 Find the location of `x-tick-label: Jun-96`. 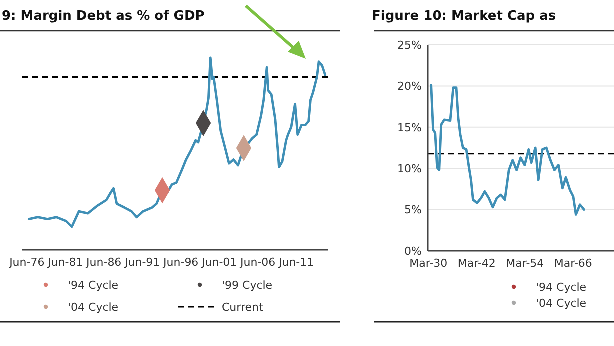

x-tick-label: Jun-96 is located at coordinates (180, 262).